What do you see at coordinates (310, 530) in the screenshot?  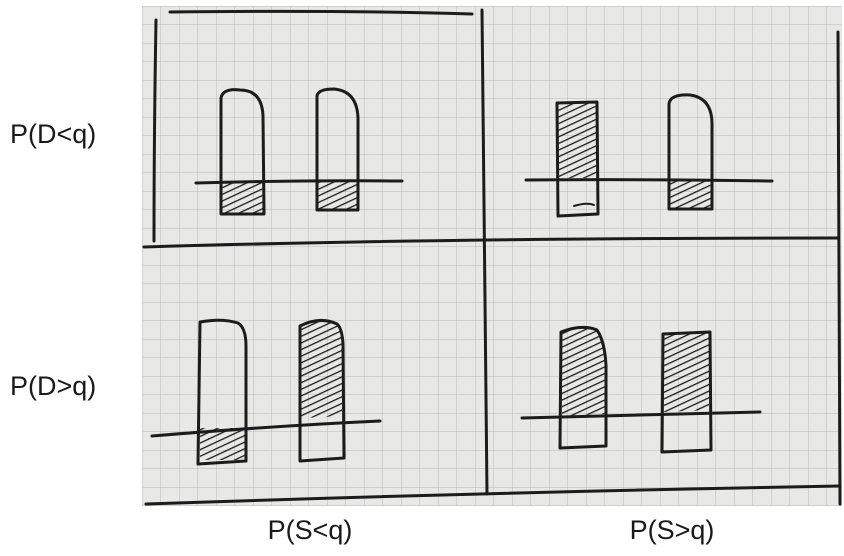 I see `col-label-s-less-q: P(S<q)` at bounding box center [310, 530].